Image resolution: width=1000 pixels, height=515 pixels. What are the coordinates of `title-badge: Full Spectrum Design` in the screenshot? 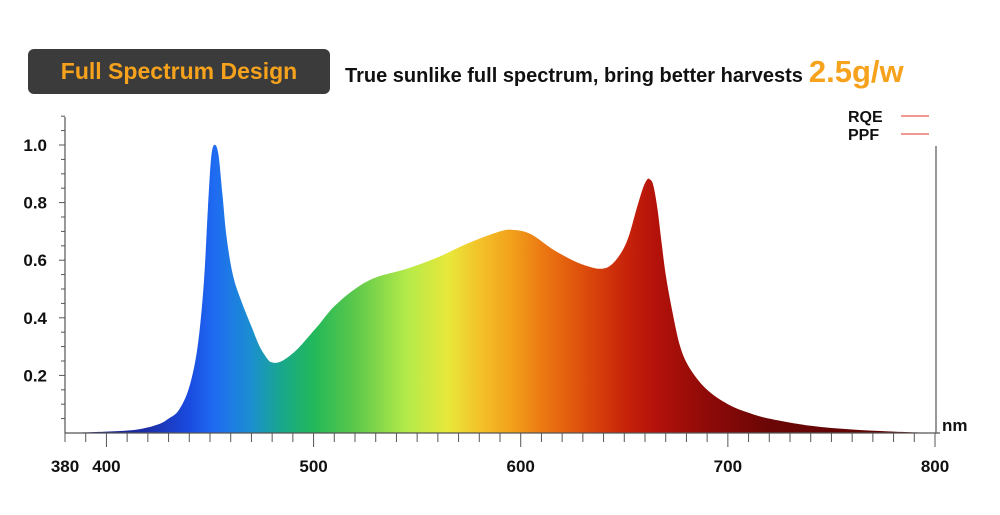 It's located at (179, 71).